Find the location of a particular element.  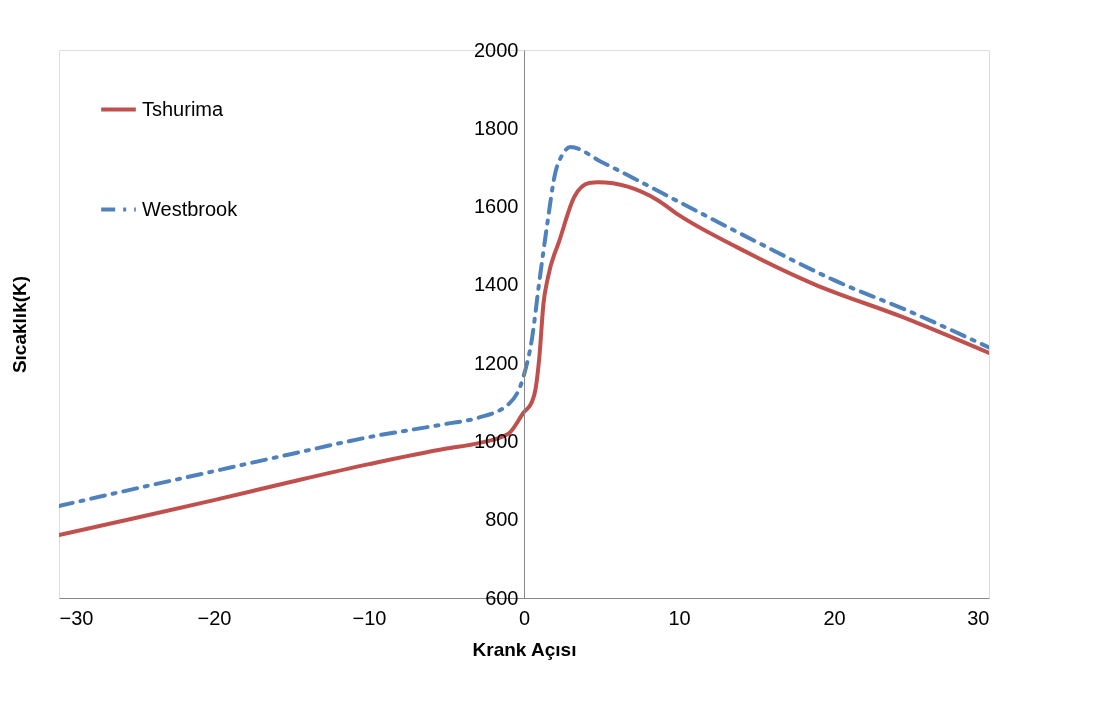

x-tick-label: 0 is located at coordinates (524, 617).